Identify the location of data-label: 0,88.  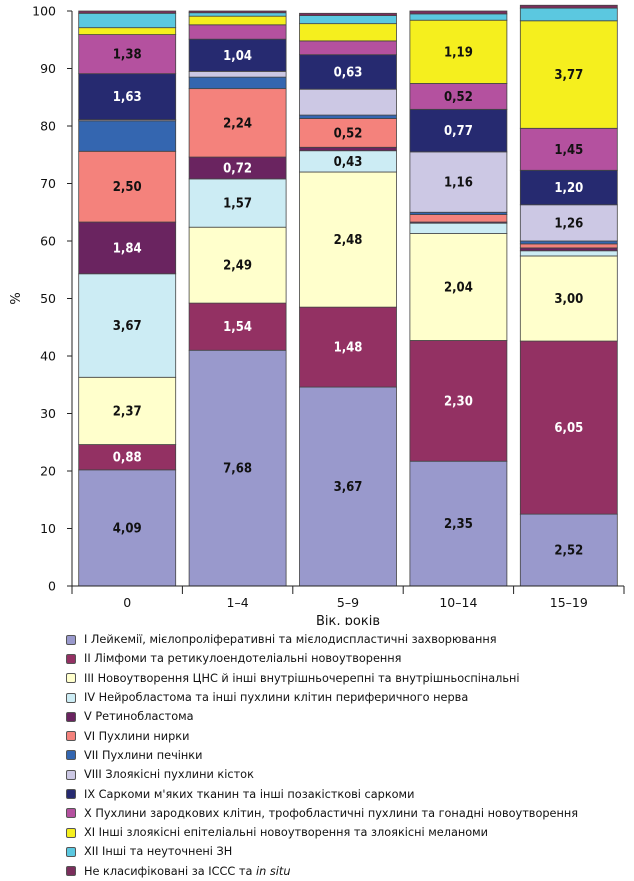
(127, 458).